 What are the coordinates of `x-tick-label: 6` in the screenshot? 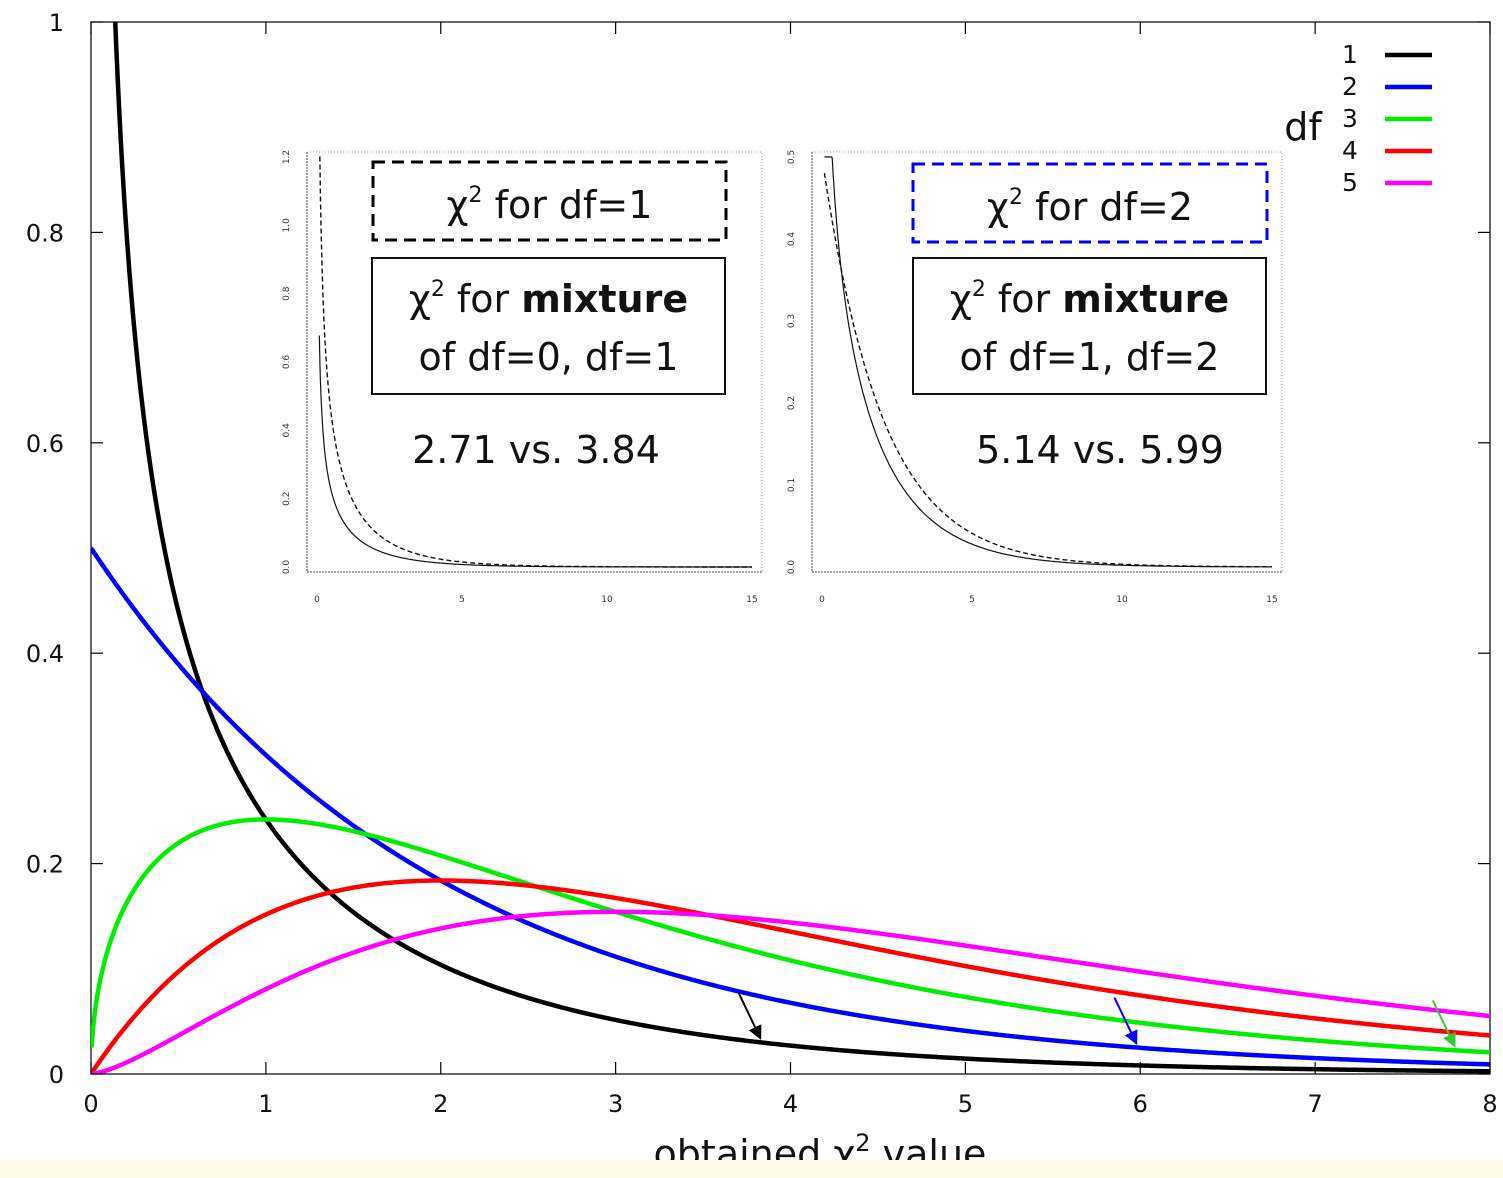 It's located at (1140, 1104).